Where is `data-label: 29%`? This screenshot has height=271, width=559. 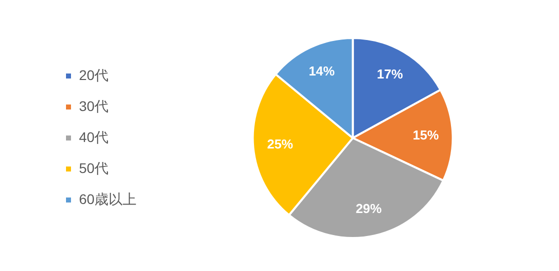
data-label: 29% is located at coordinates (369, 208).